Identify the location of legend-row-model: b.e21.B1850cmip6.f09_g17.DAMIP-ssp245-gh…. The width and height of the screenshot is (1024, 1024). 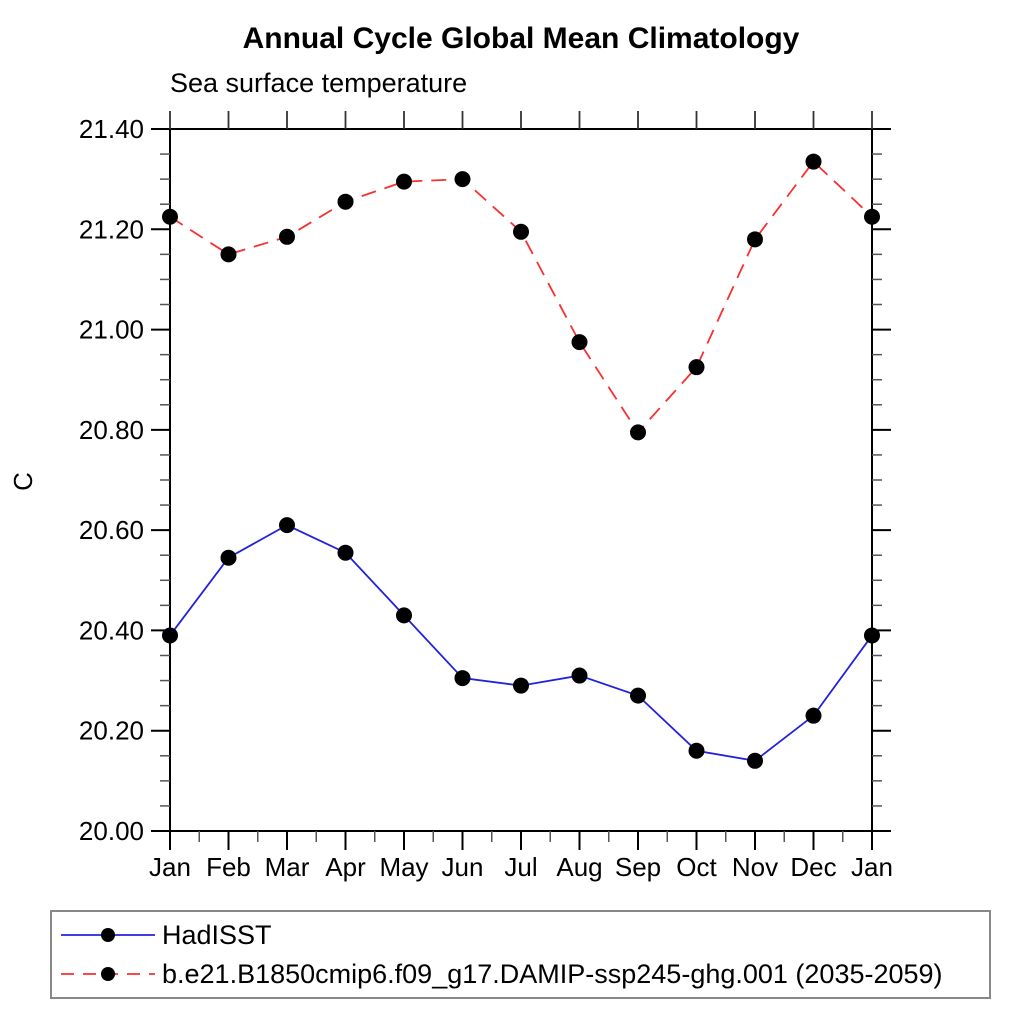
(523, 974).